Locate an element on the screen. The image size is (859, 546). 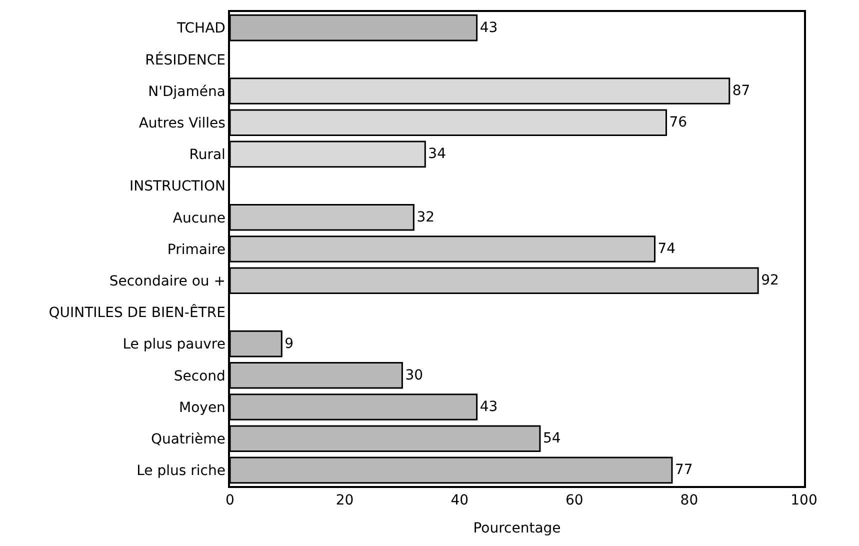
y-tick-label: Le plus riche is located at coordinates (181, 471).